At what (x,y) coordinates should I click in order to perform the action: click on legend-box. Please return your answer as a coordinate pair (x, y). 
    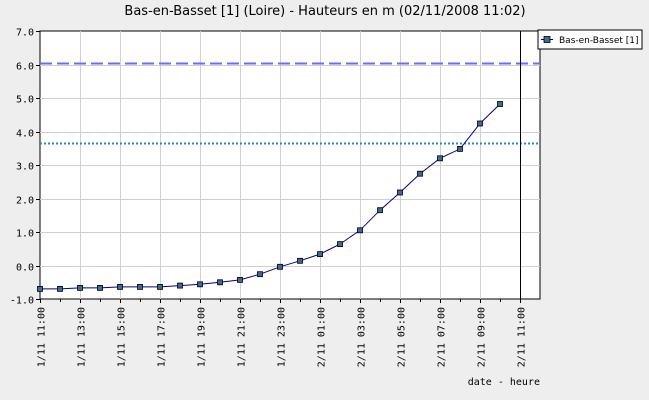
    Looking at the image, I should click on (590, 39).